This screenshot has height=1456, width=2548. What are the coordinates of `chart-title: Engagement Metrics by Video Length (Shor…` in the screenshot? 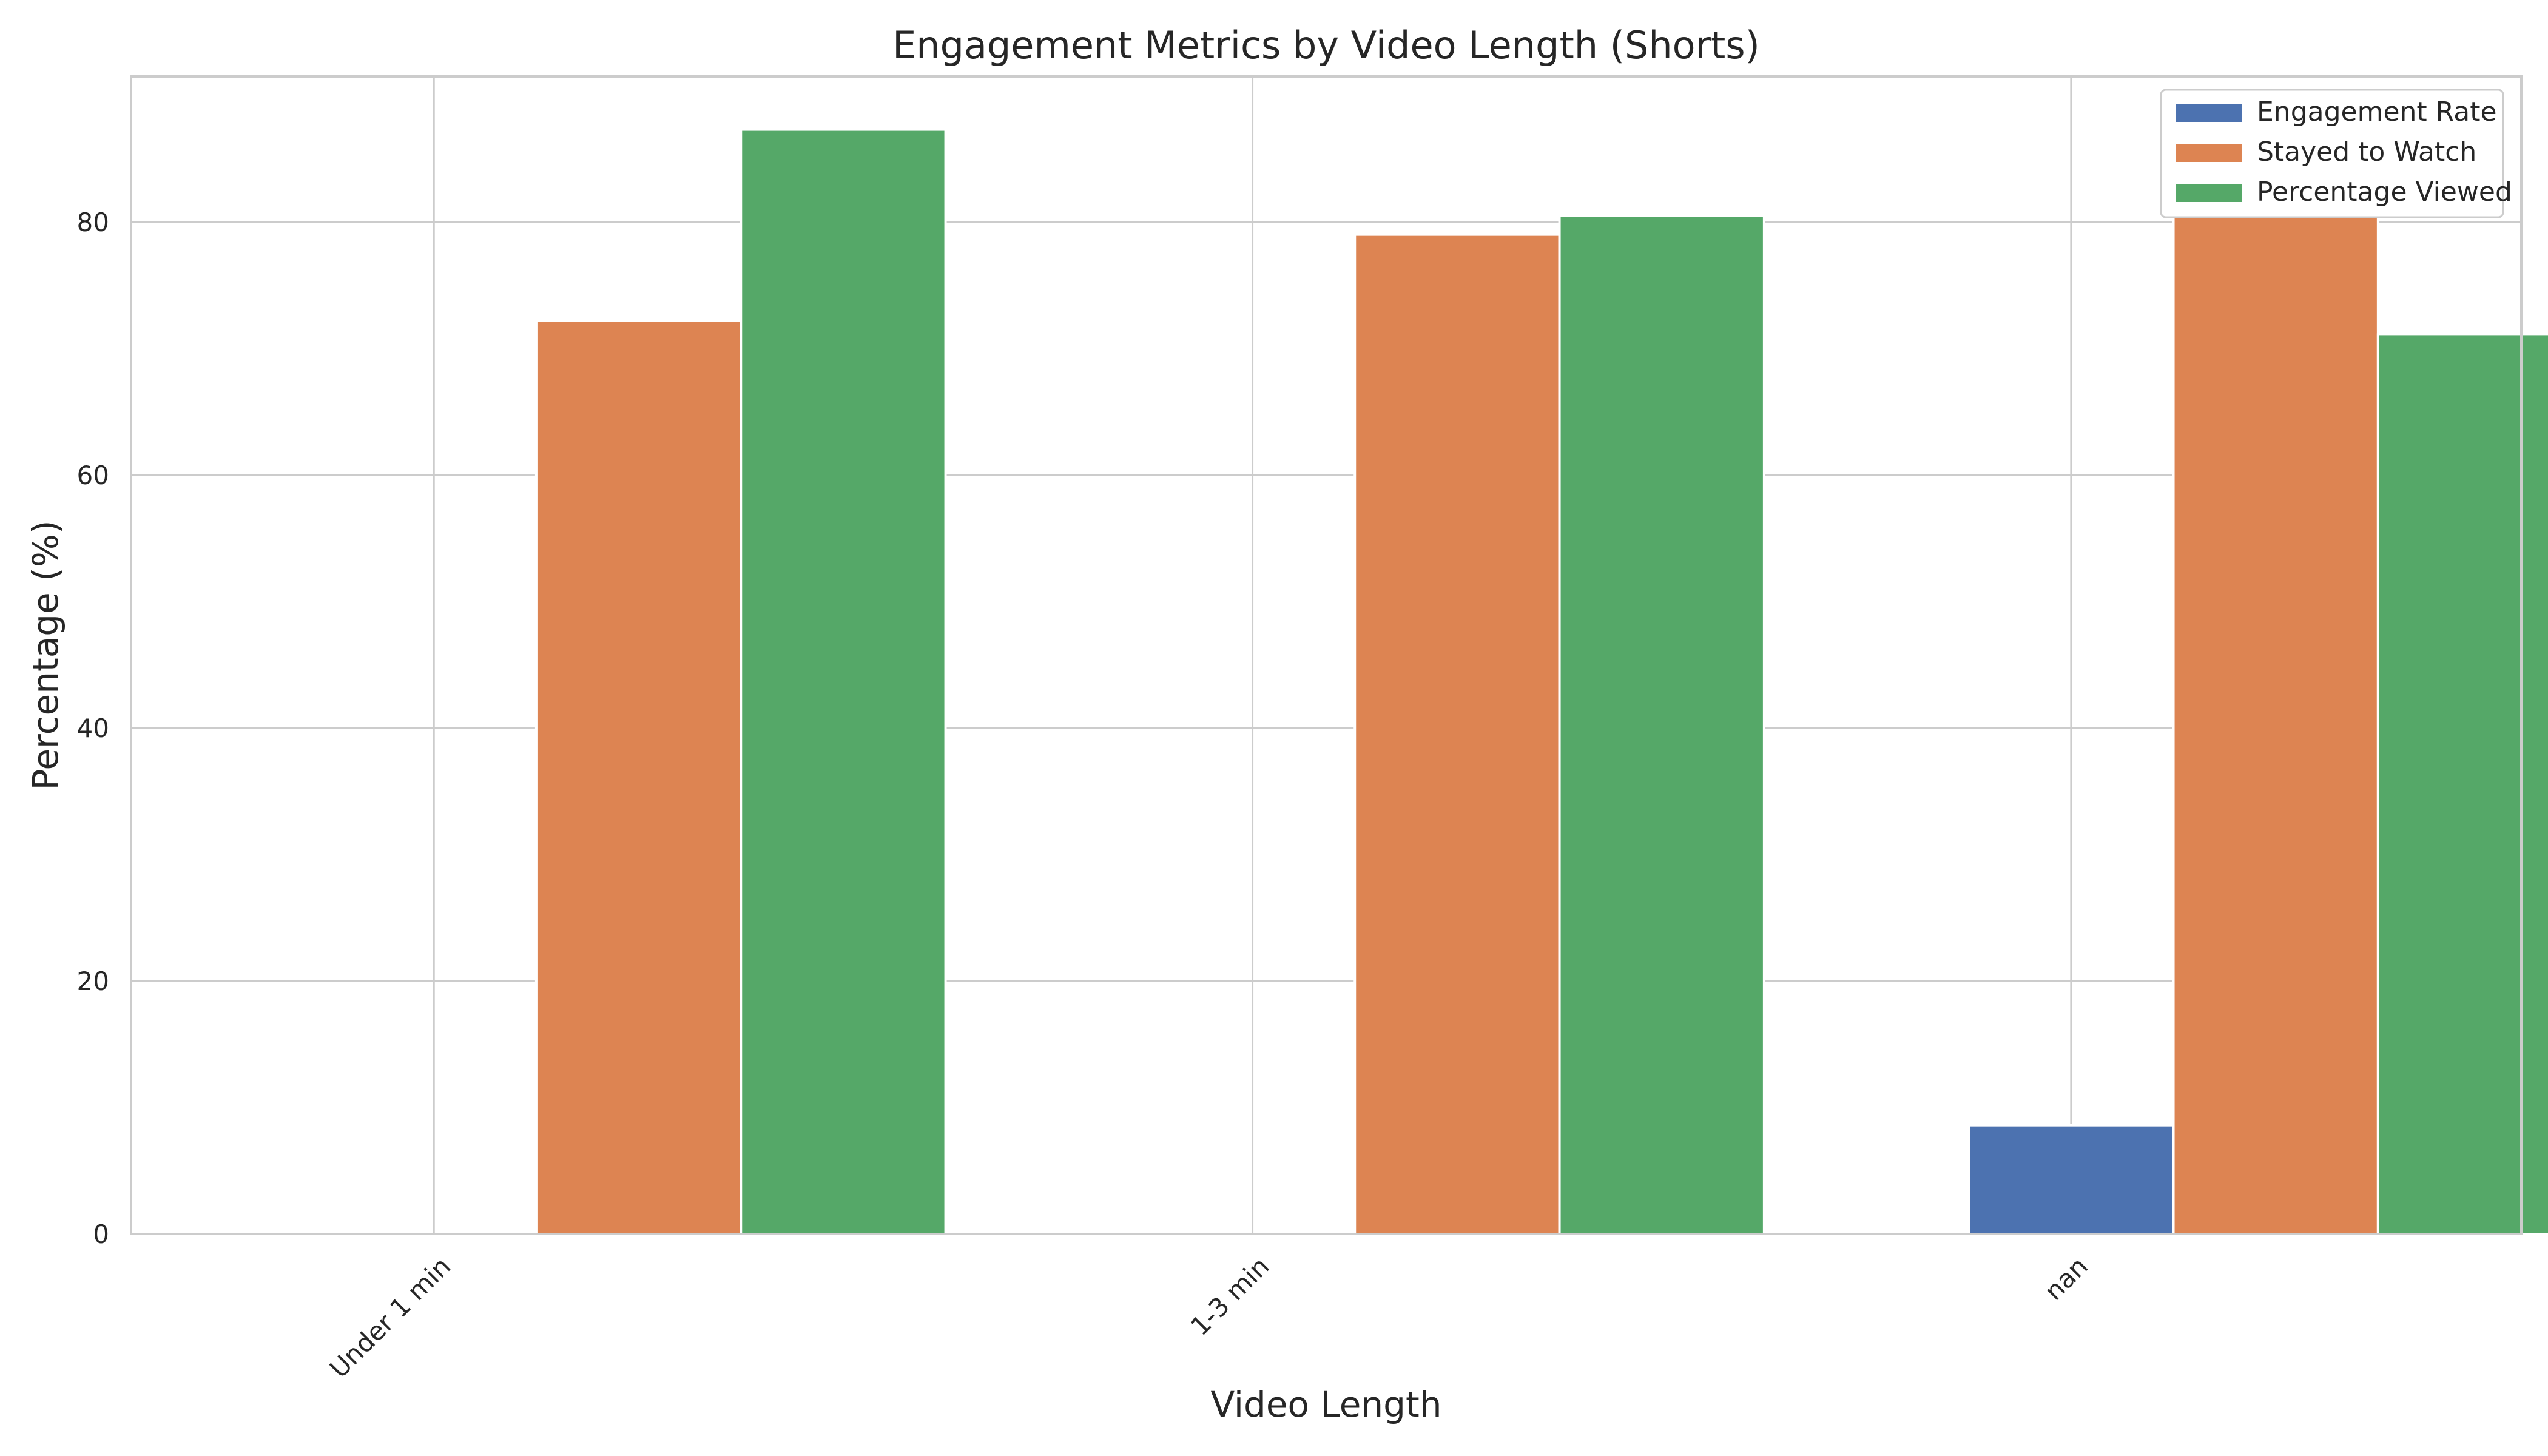 It's located at (1326, 45).